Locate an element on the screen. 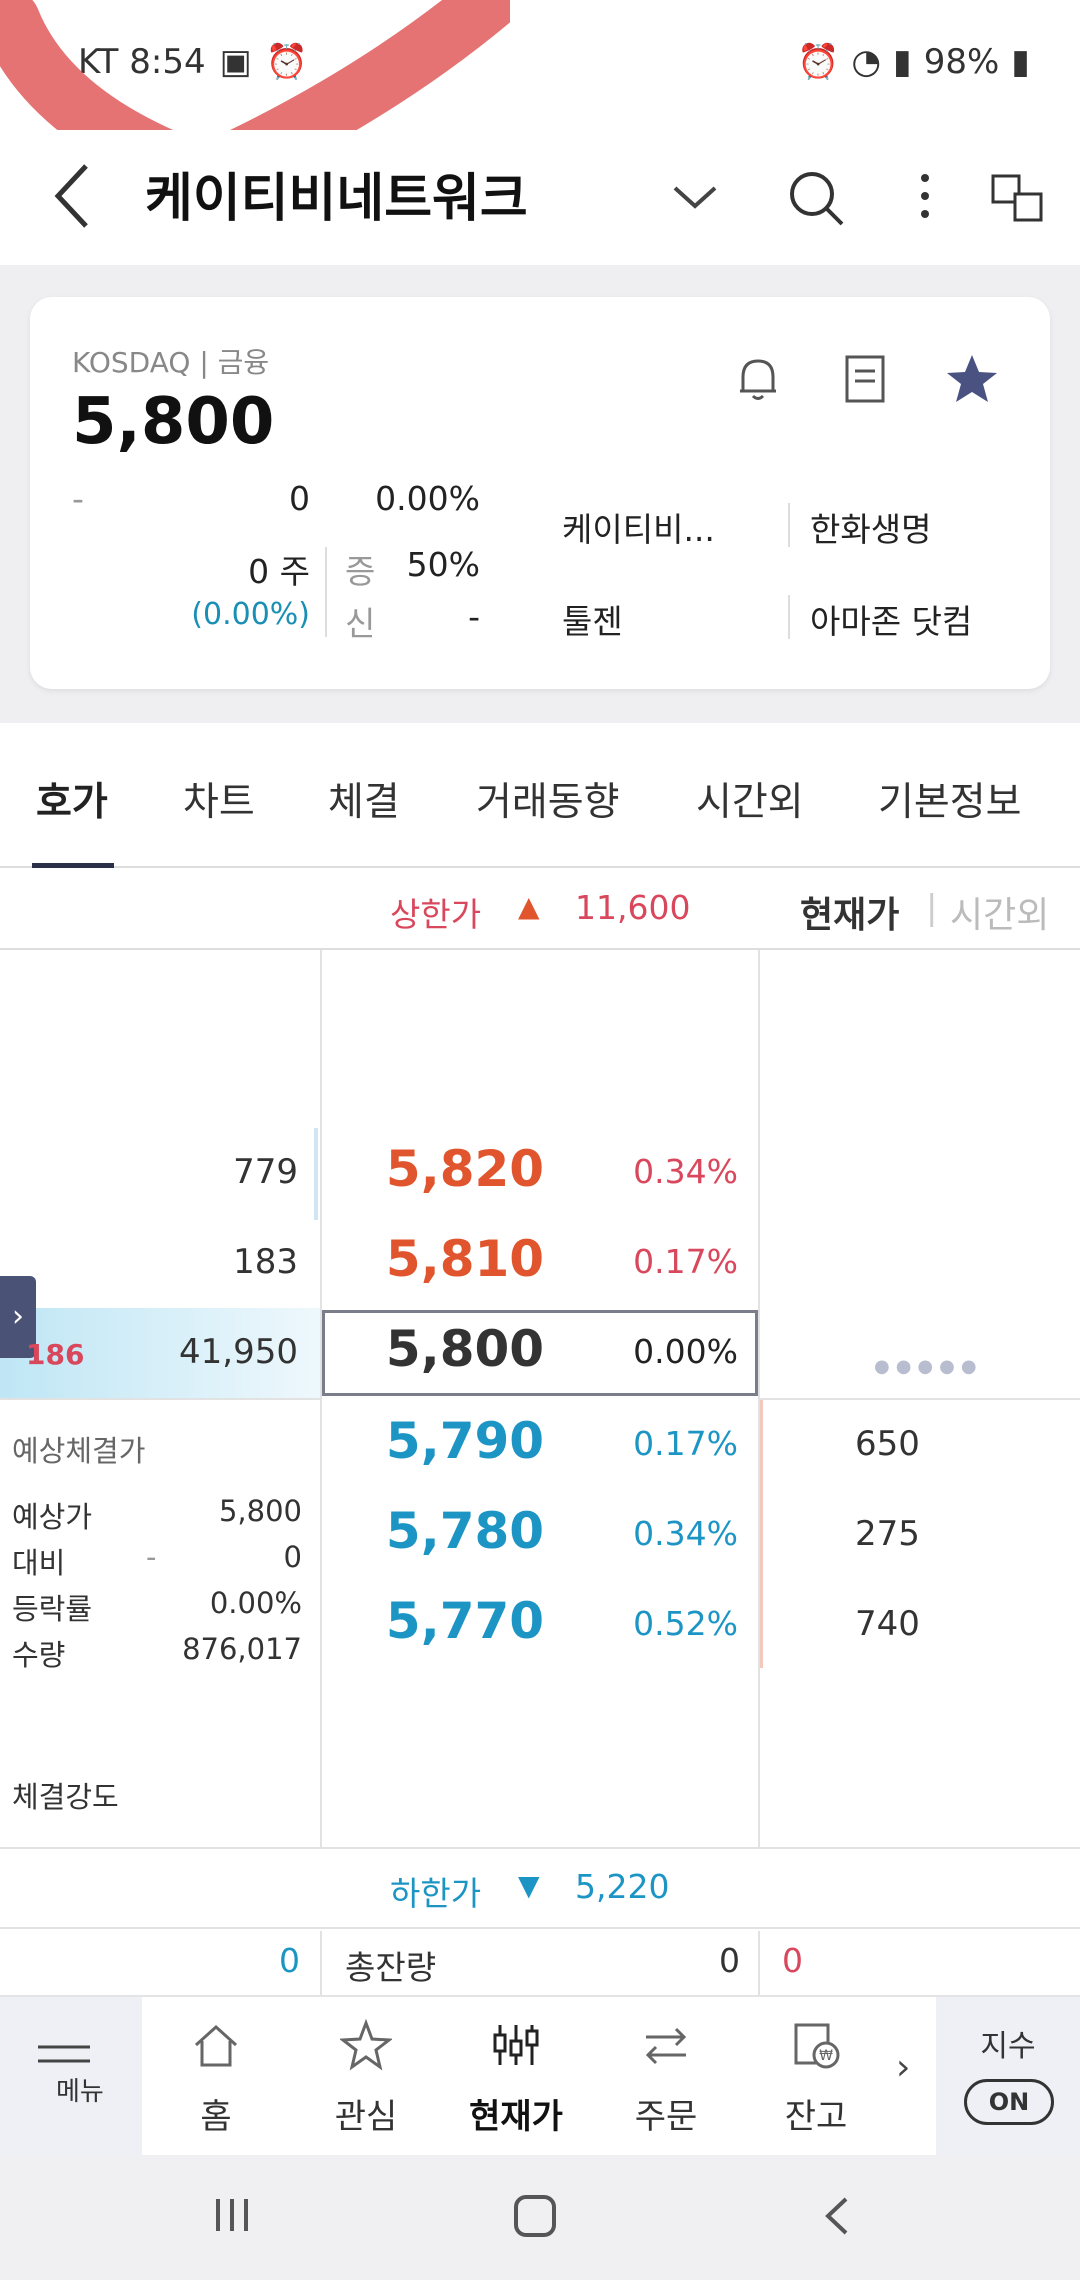  totals-row: 0 총잔량 0 0 is located at coordinates (540, 1963).